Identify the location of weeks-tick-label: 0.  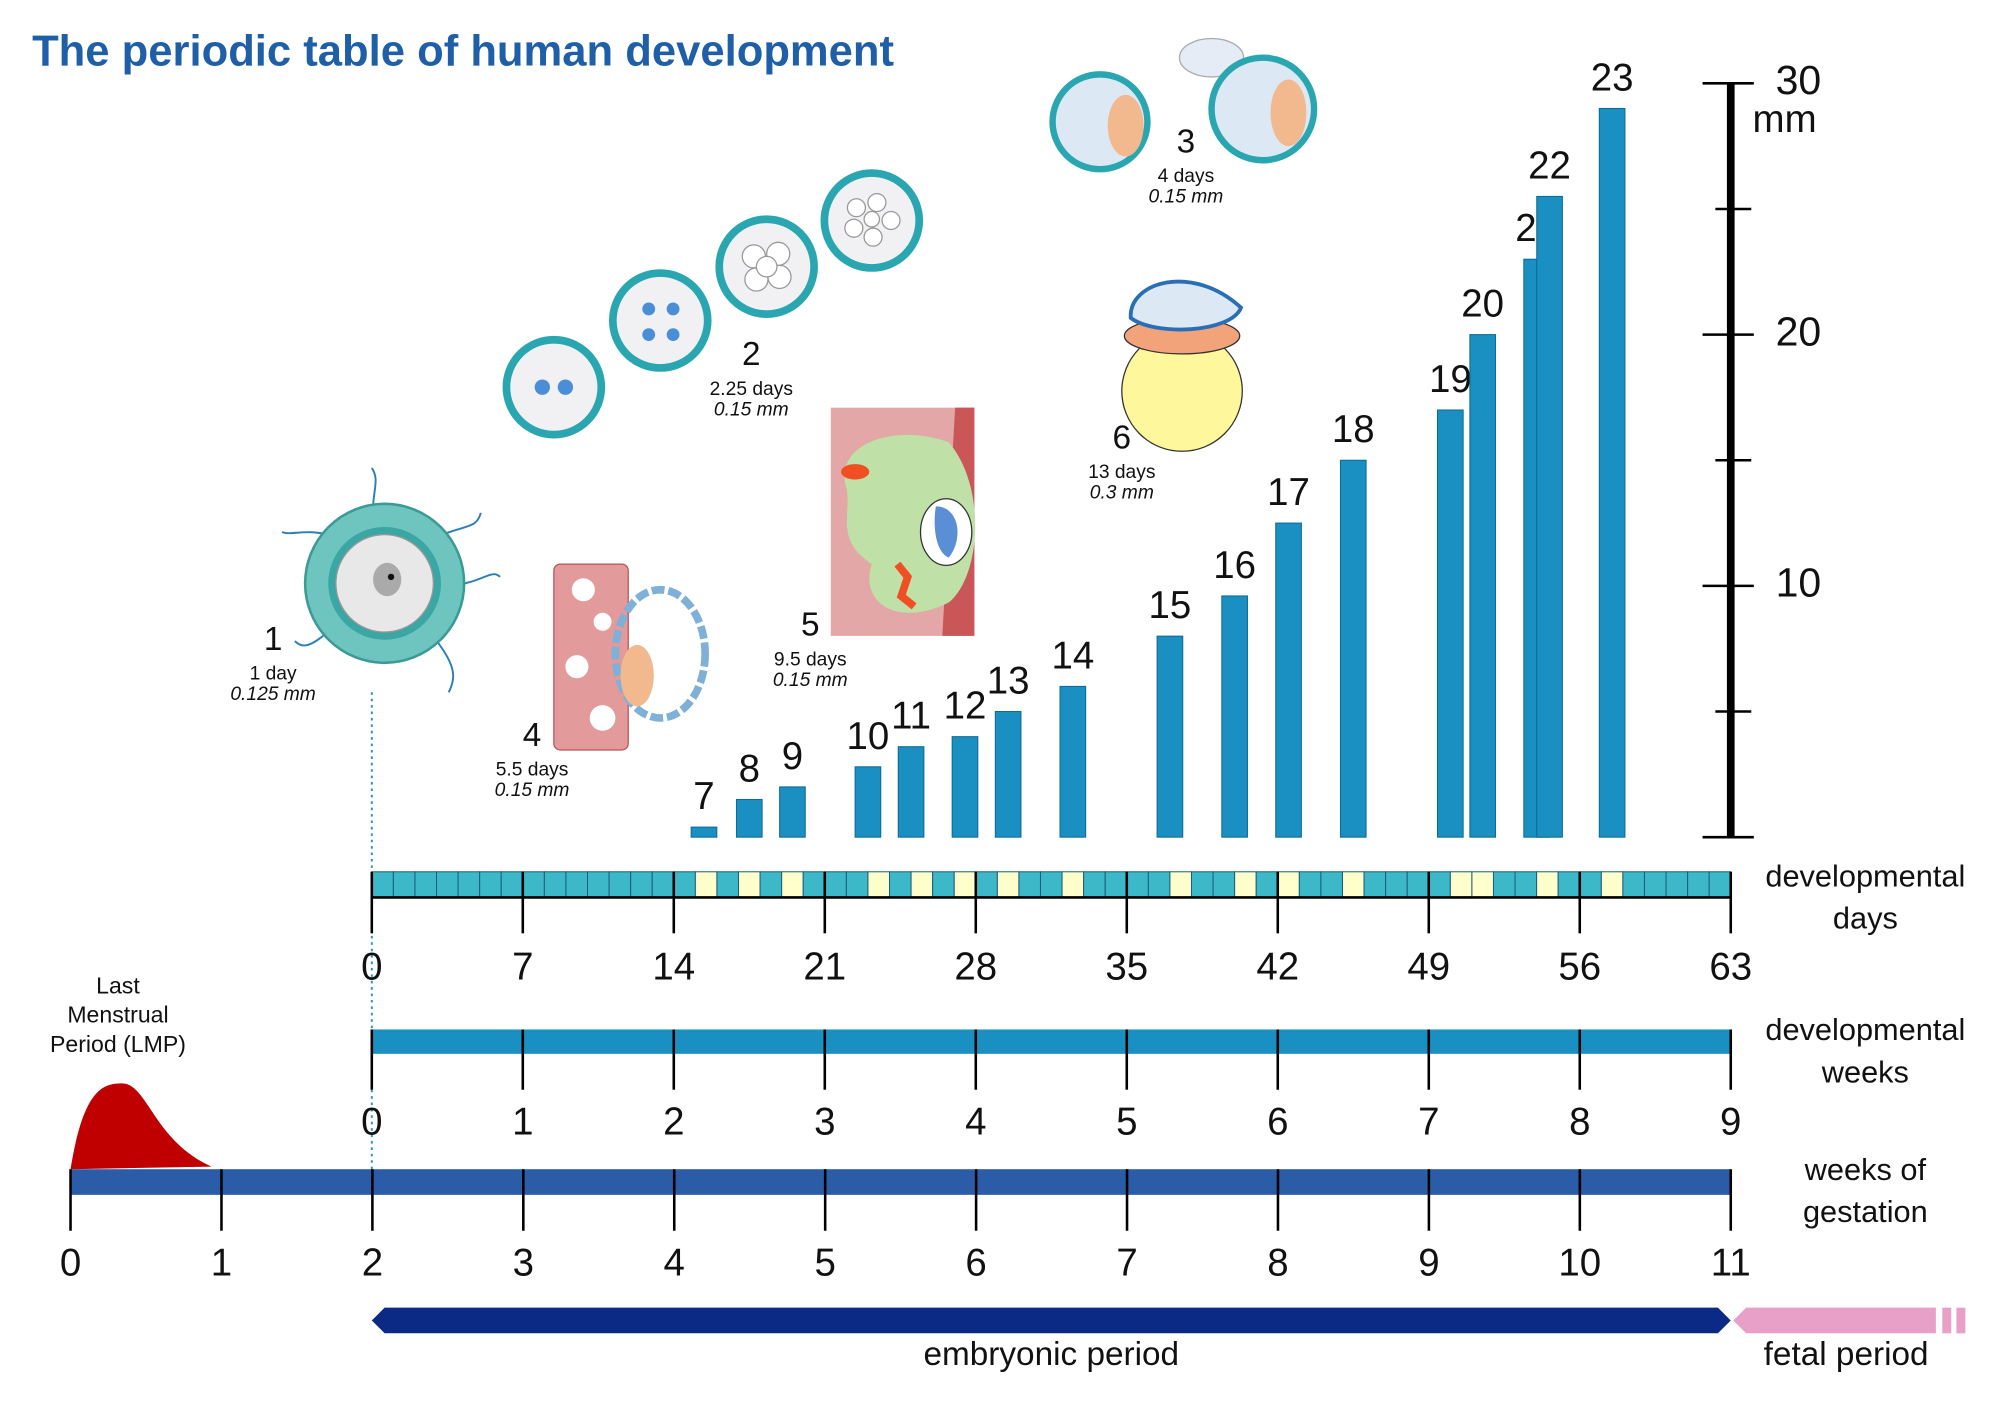
(371, 1121).